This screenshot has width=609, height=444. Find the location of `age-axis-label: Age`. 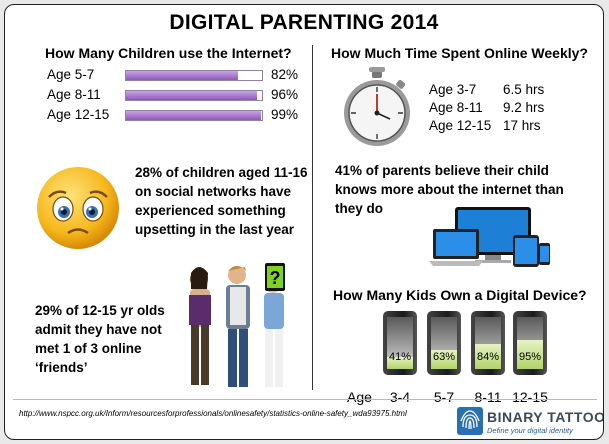

age-axis-label: Age is located at coordinates (359, 397).